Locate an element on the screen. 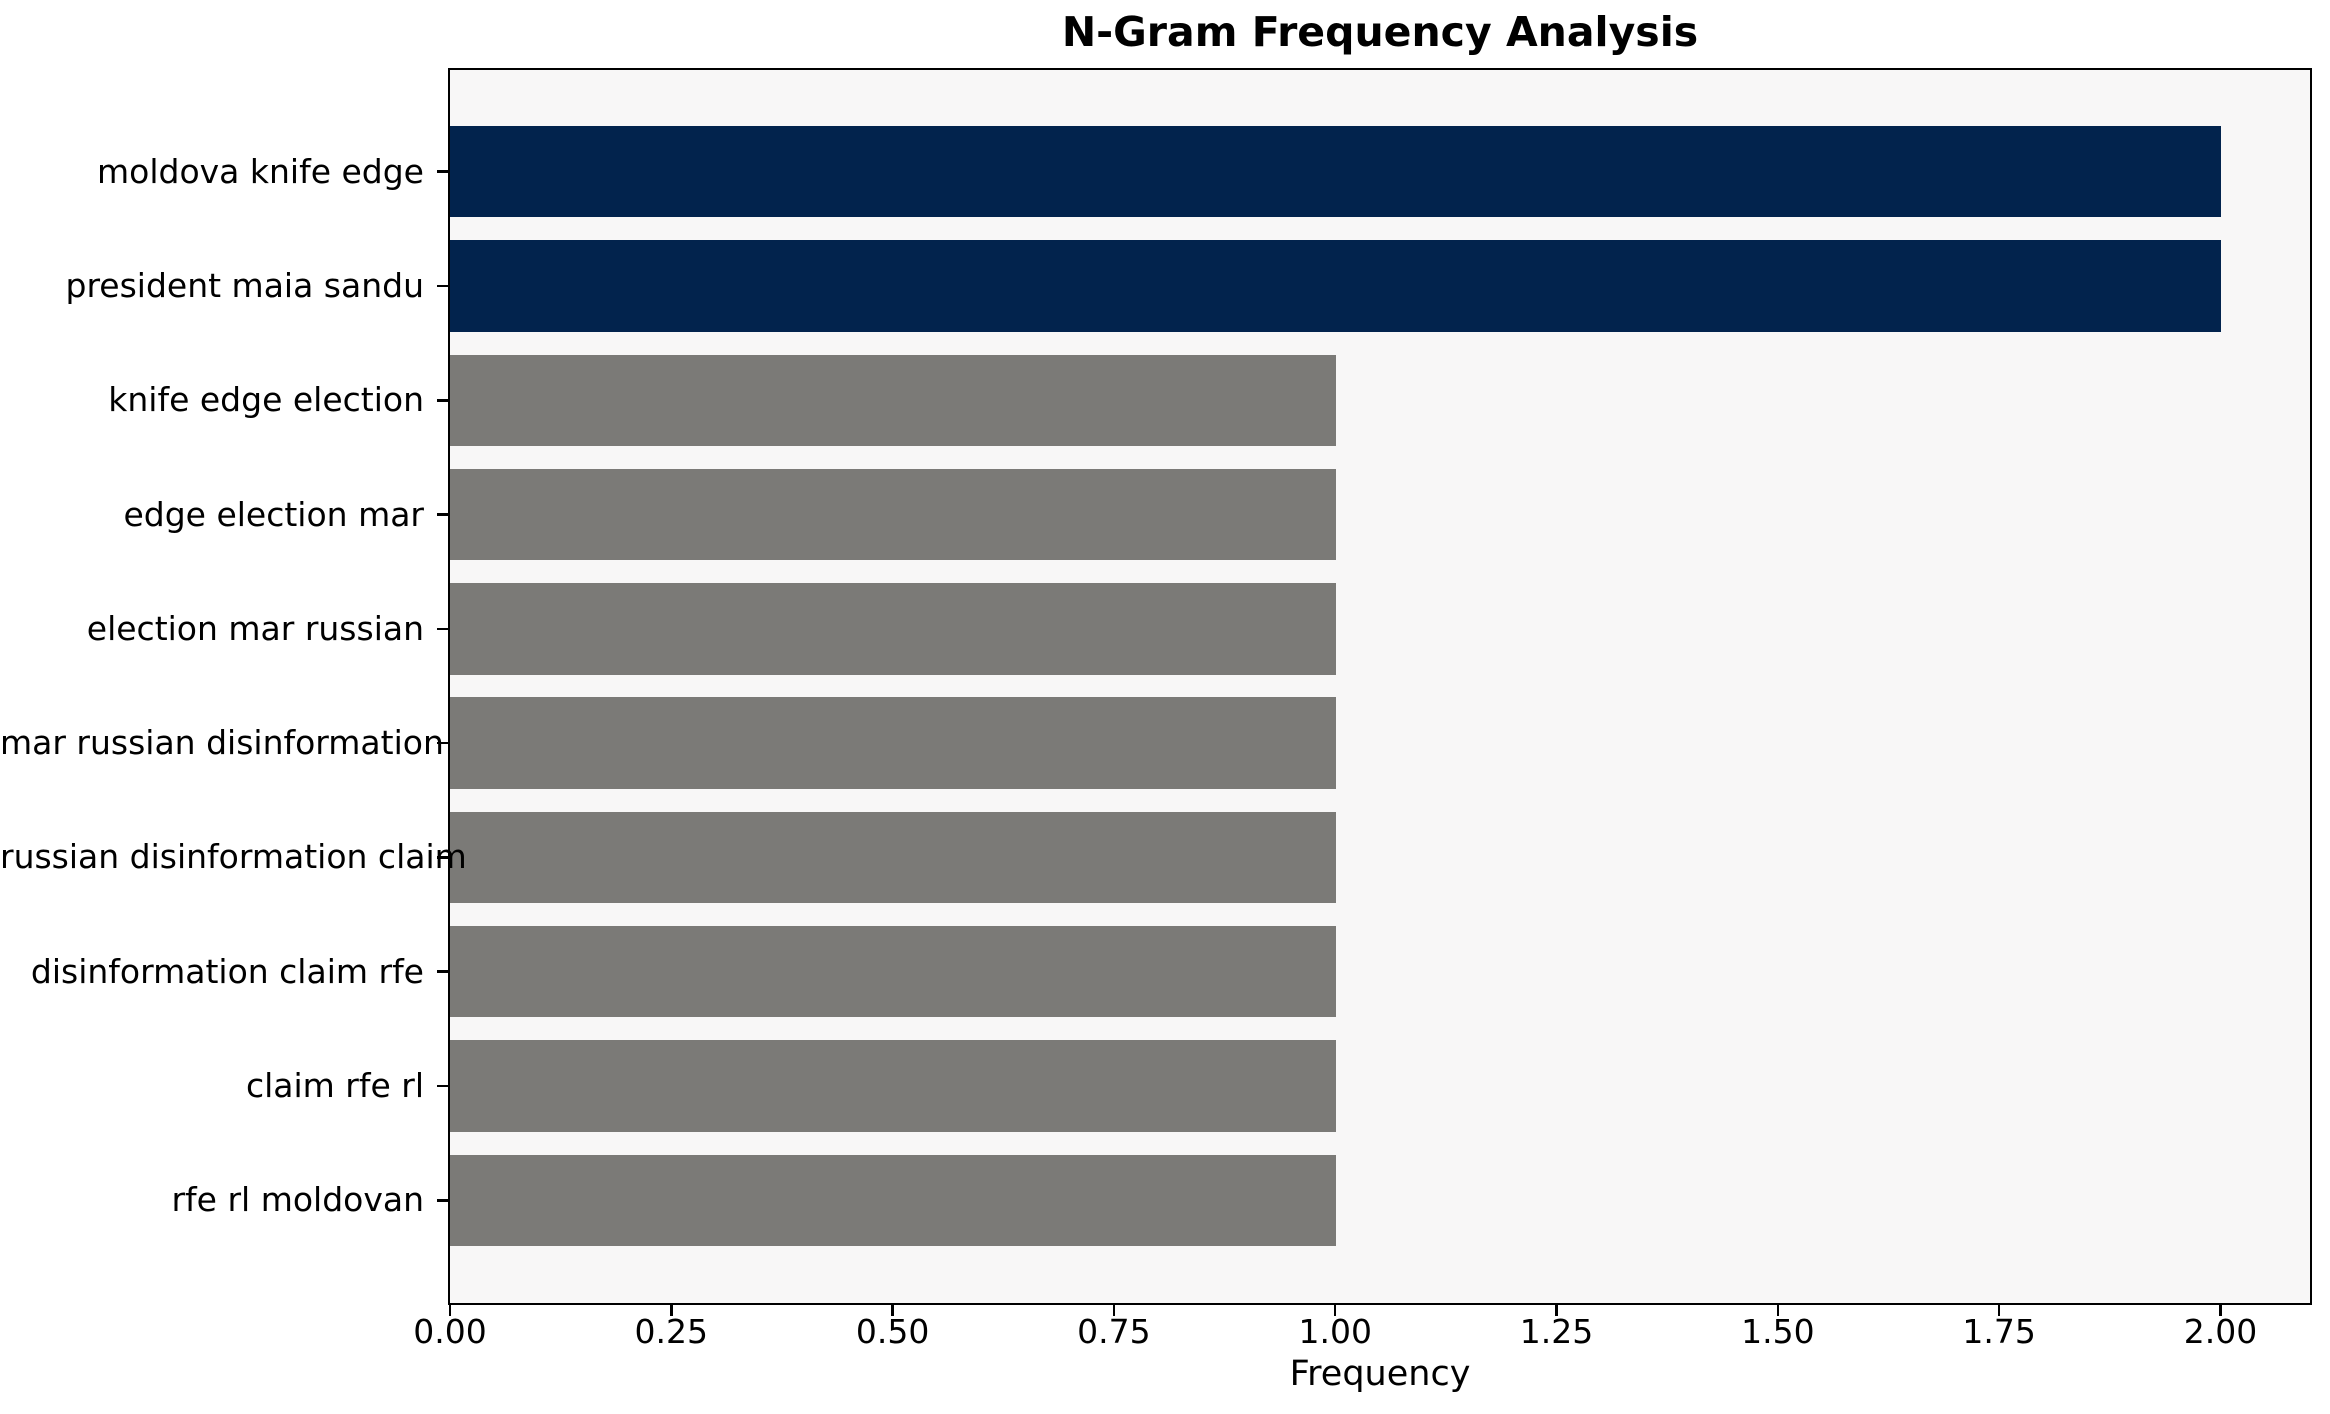  x-tick-label: 1.50 is located at coordinates (1778, 1331).